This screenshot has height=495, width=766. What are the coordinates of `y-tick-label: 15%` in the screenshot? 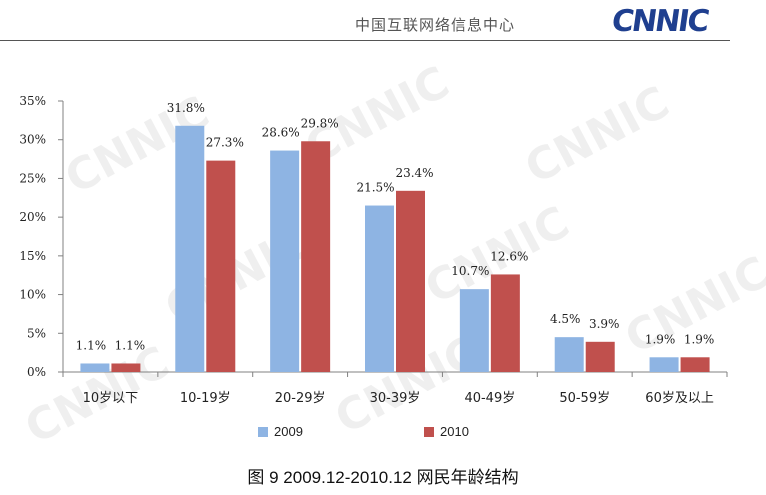 It's located at (32, 256).